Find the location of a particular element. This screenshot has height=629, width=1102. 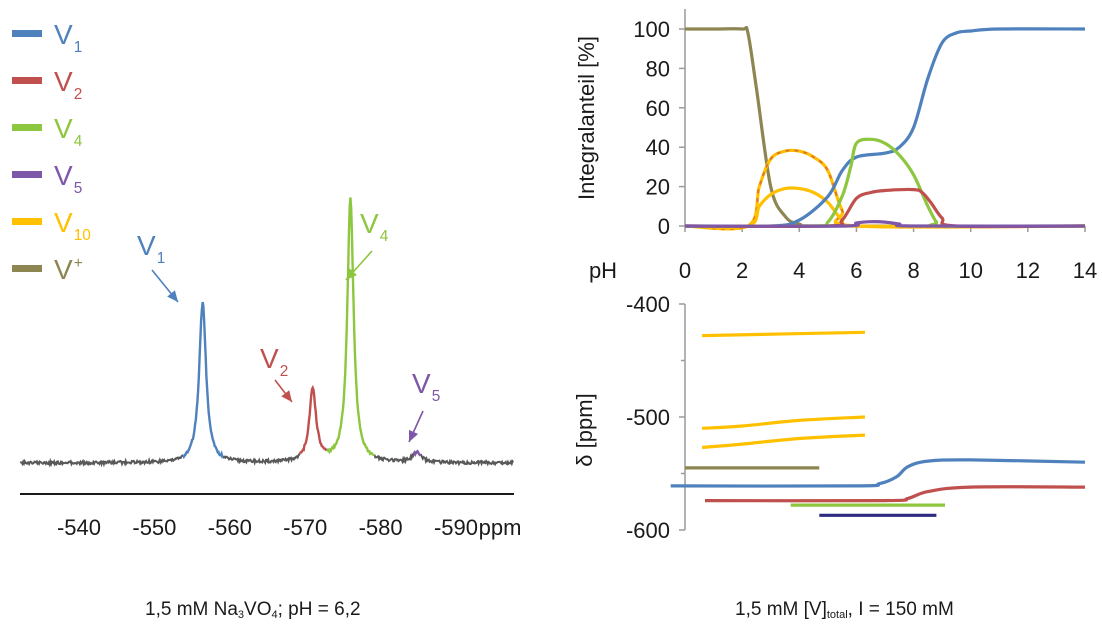

left-caption-sub2: 4 is located at coordinates (274, 615).